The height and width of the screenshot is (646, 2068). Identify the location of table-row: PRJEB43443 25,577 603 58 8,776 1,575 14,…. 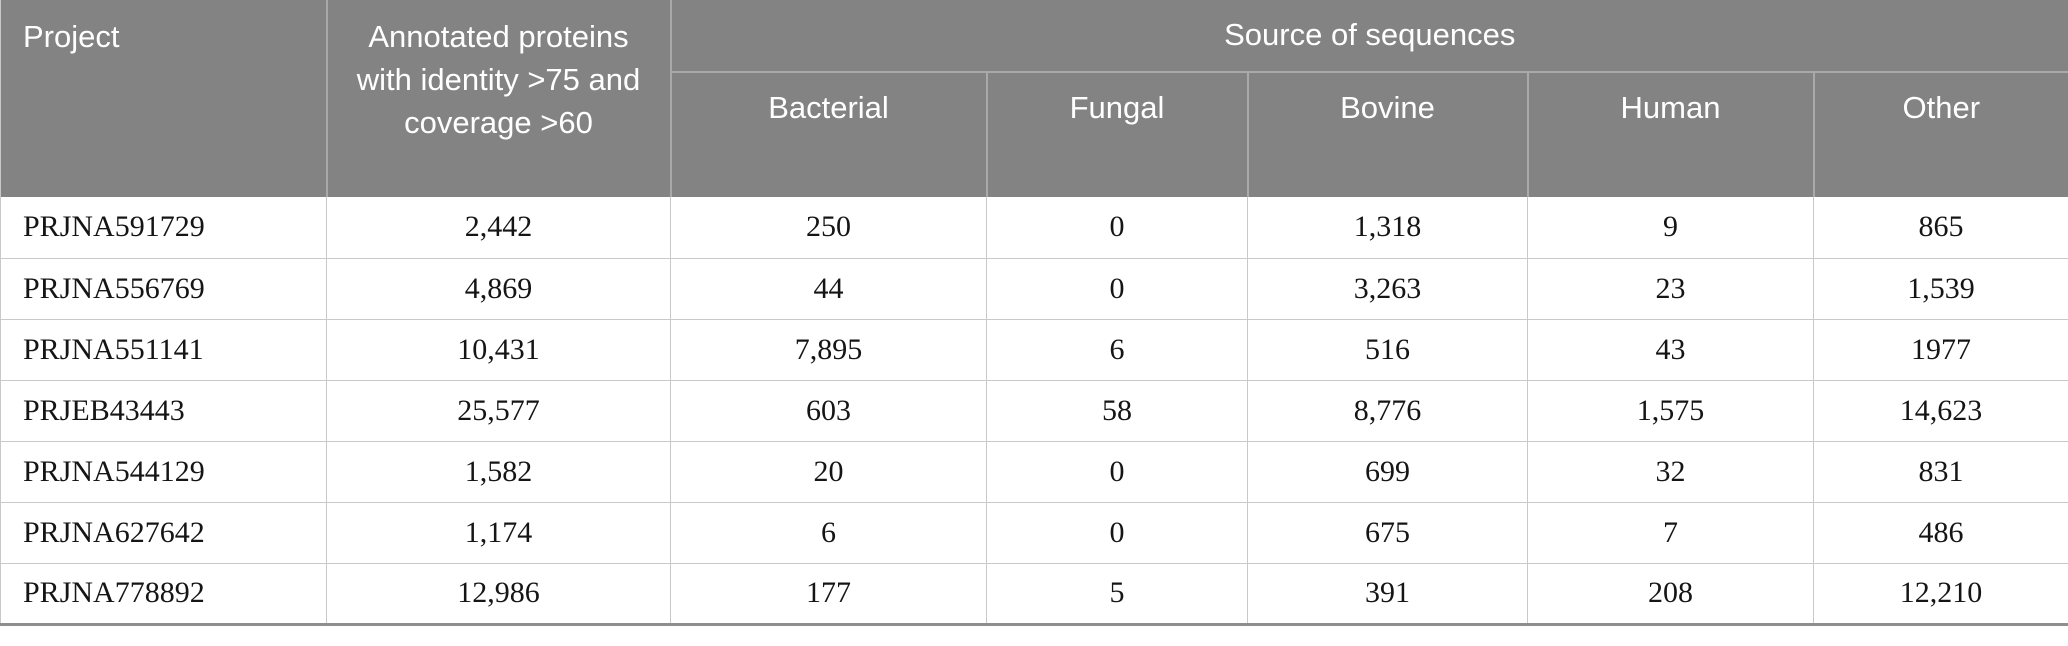
(1034, 410).